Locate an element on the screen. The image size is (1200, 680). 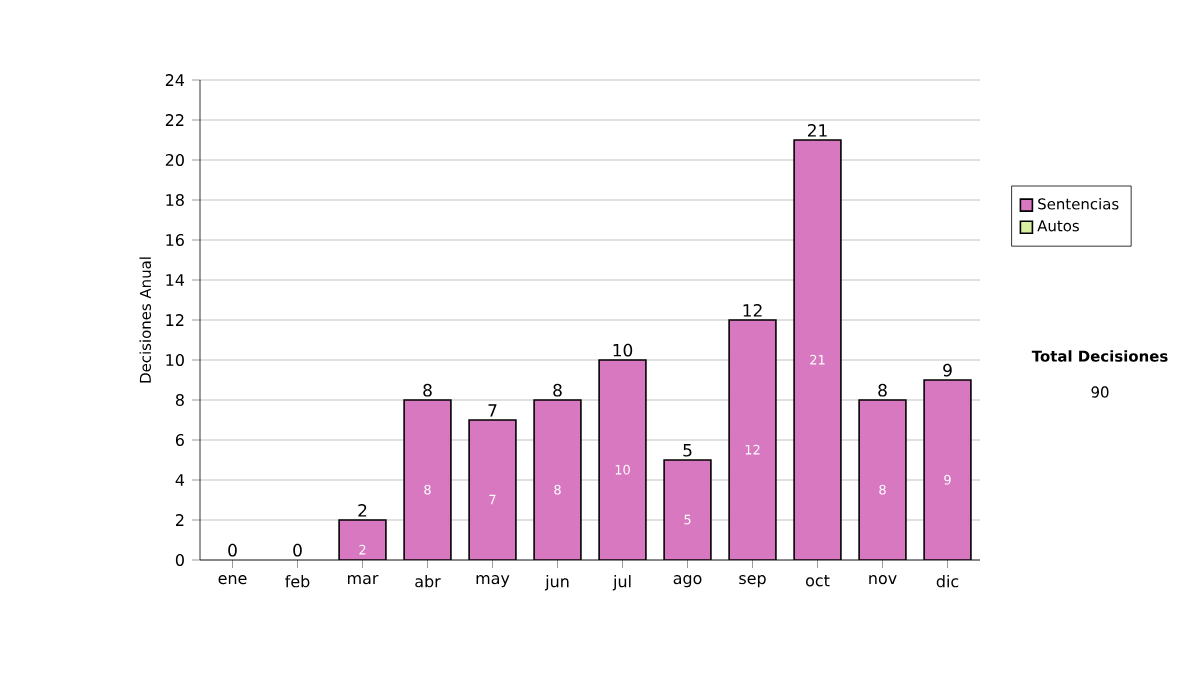
total-label: 5 is located at coordinates (687, 450).